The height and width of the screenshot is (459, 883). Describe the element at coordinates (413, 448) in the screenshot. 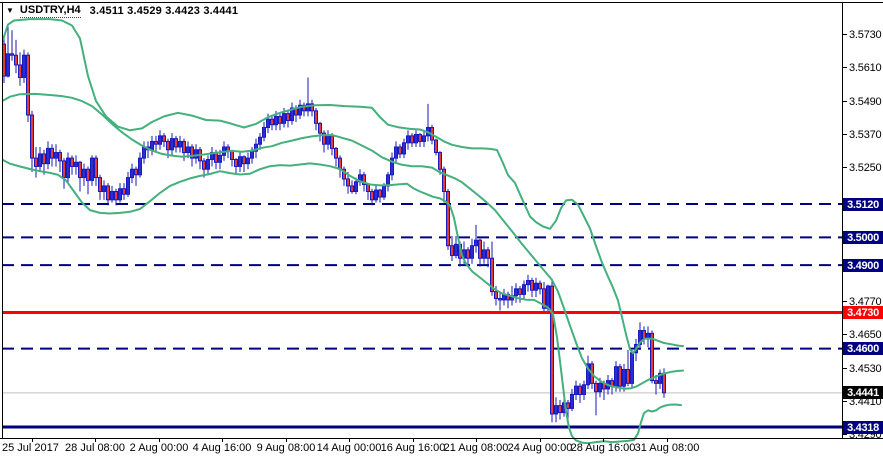

I see `time-tick-label: 16 Aug 16:00` at that location.